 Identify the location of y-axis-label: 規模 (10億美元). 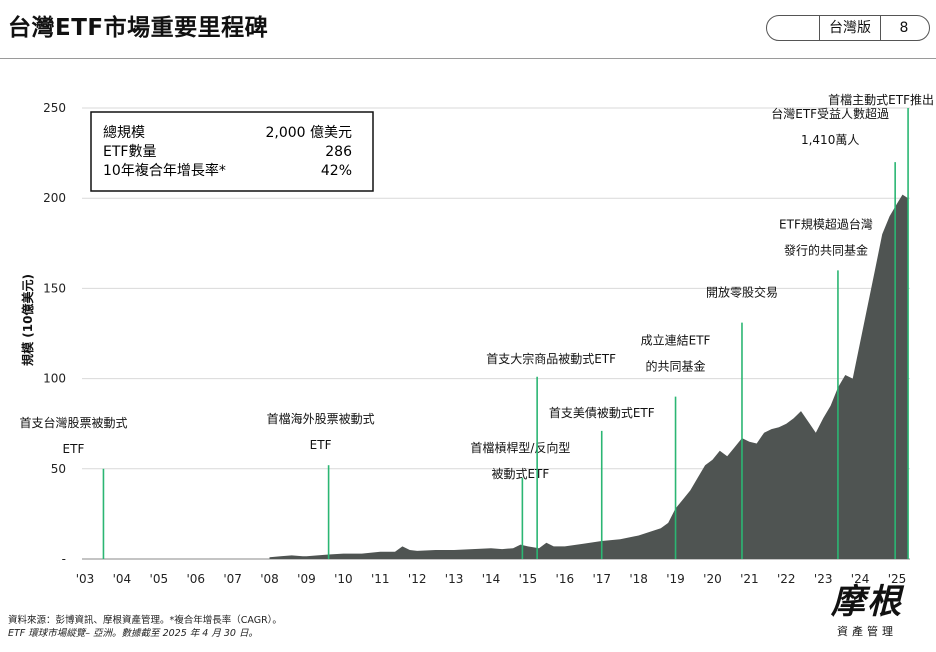
(27, 320).